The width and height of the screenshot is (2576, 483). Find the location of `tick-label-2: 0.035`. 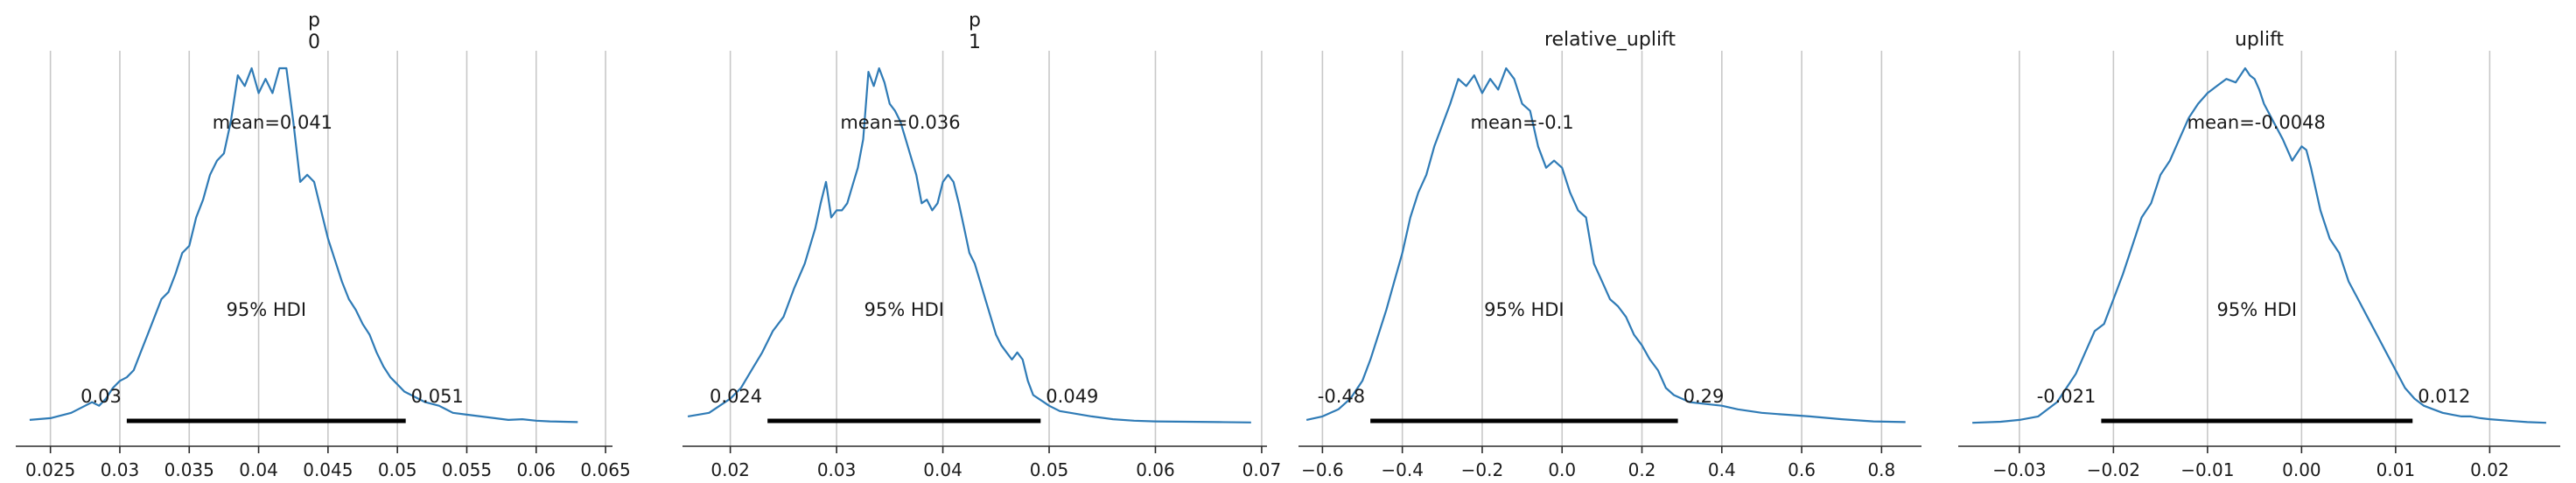

tick-label-2: 0.035 is located at coordinates (189, 469).